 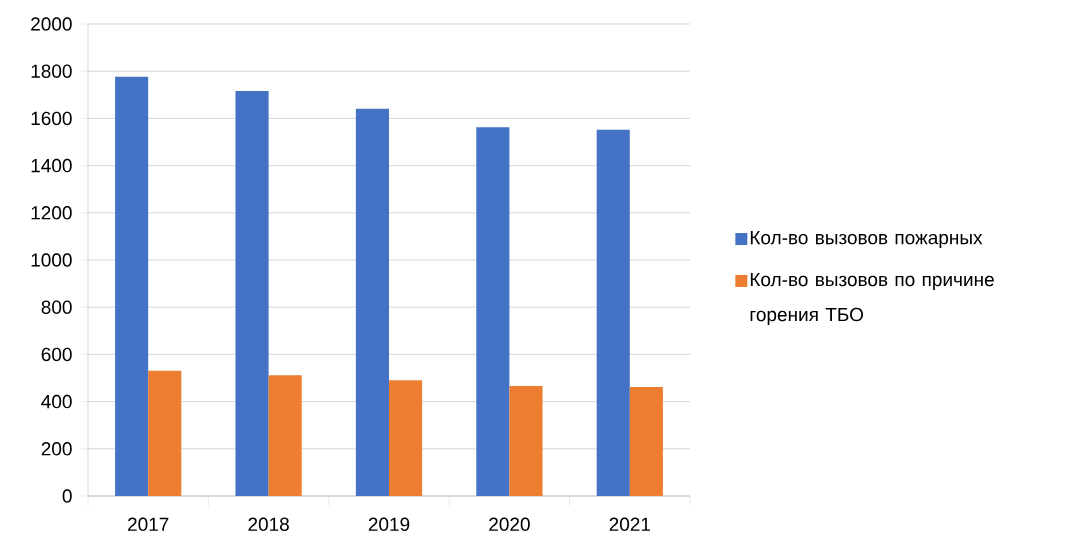 I want to click on y-tick-label: 1800, so click(x=51, y=71).